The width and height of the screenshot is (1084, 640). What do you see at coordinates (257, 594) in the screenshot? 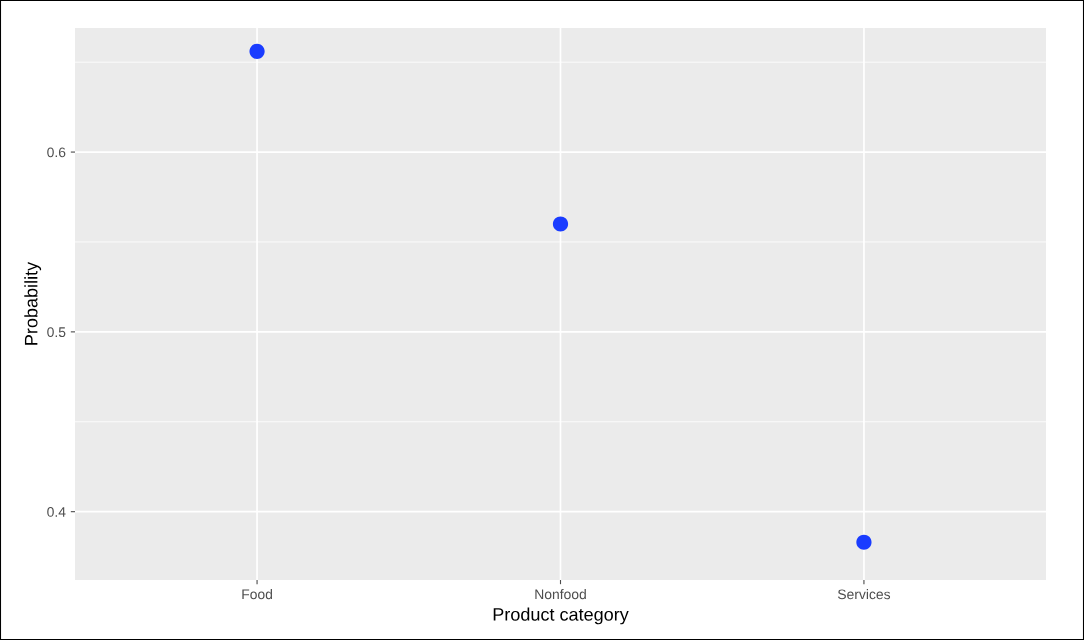
I see `x-tick-label: Food` at bounding box center [257, 594].